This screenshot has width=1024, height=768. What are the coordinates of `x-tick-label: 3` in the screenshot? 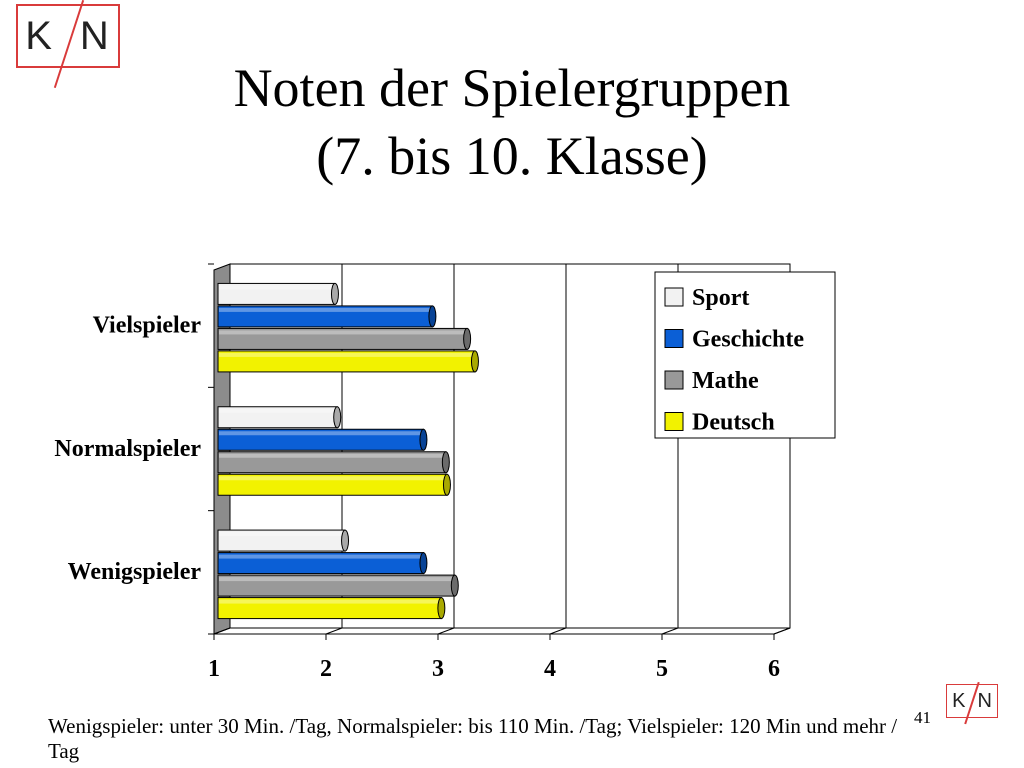 It's located at (438, 669).